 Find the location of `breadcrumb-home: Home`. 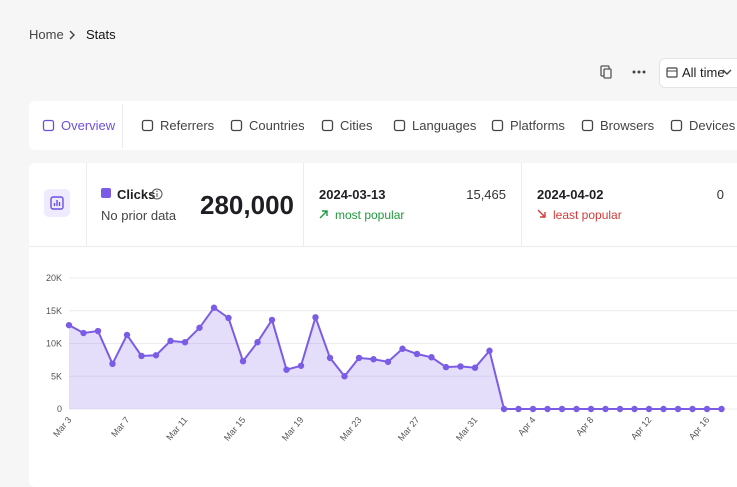

breadcrumb-home: Home is located at coordinates (46, 34).